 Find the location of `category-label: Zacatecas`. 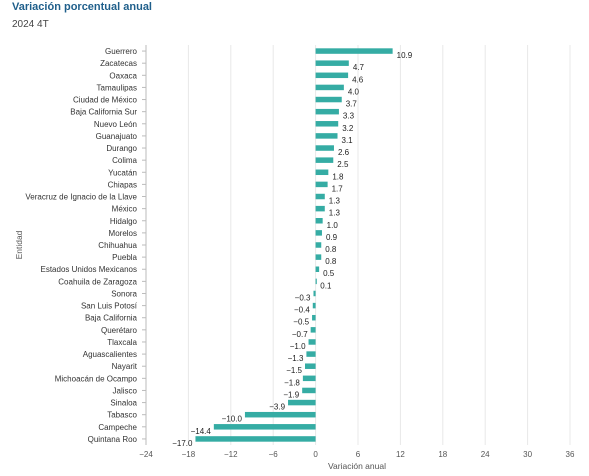

category-label: Zacatecas is located at coordinates (118, 63).